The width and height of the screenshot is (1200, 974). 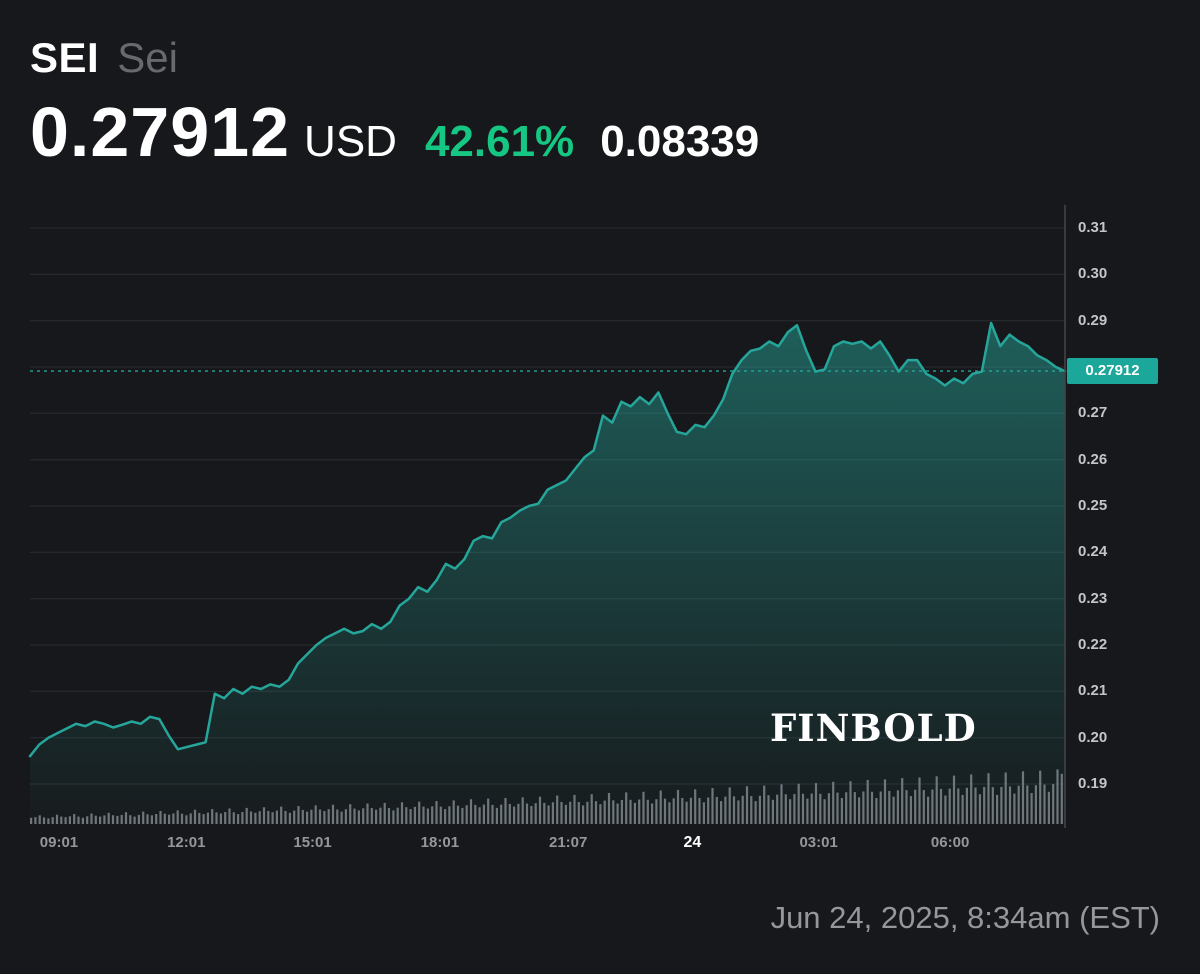 I want to click on y-axis-label: 0.30, so click(x=1093, y=274).